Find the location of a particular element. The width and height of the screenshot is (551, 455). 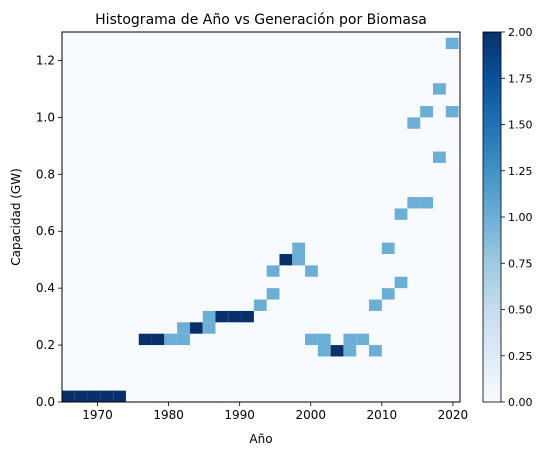

y-tick-label: 1.2 is located at coordinates (45, 60).